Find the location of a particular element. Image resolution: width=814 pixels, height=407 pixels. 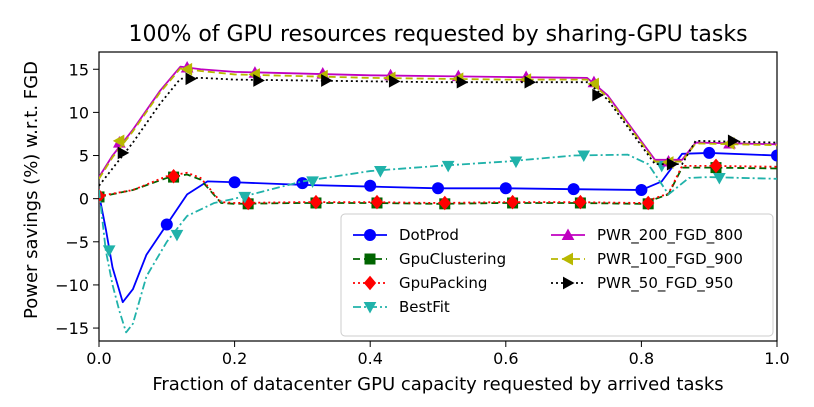

y-tick-label: 5 is located at coordinates (84, 156).